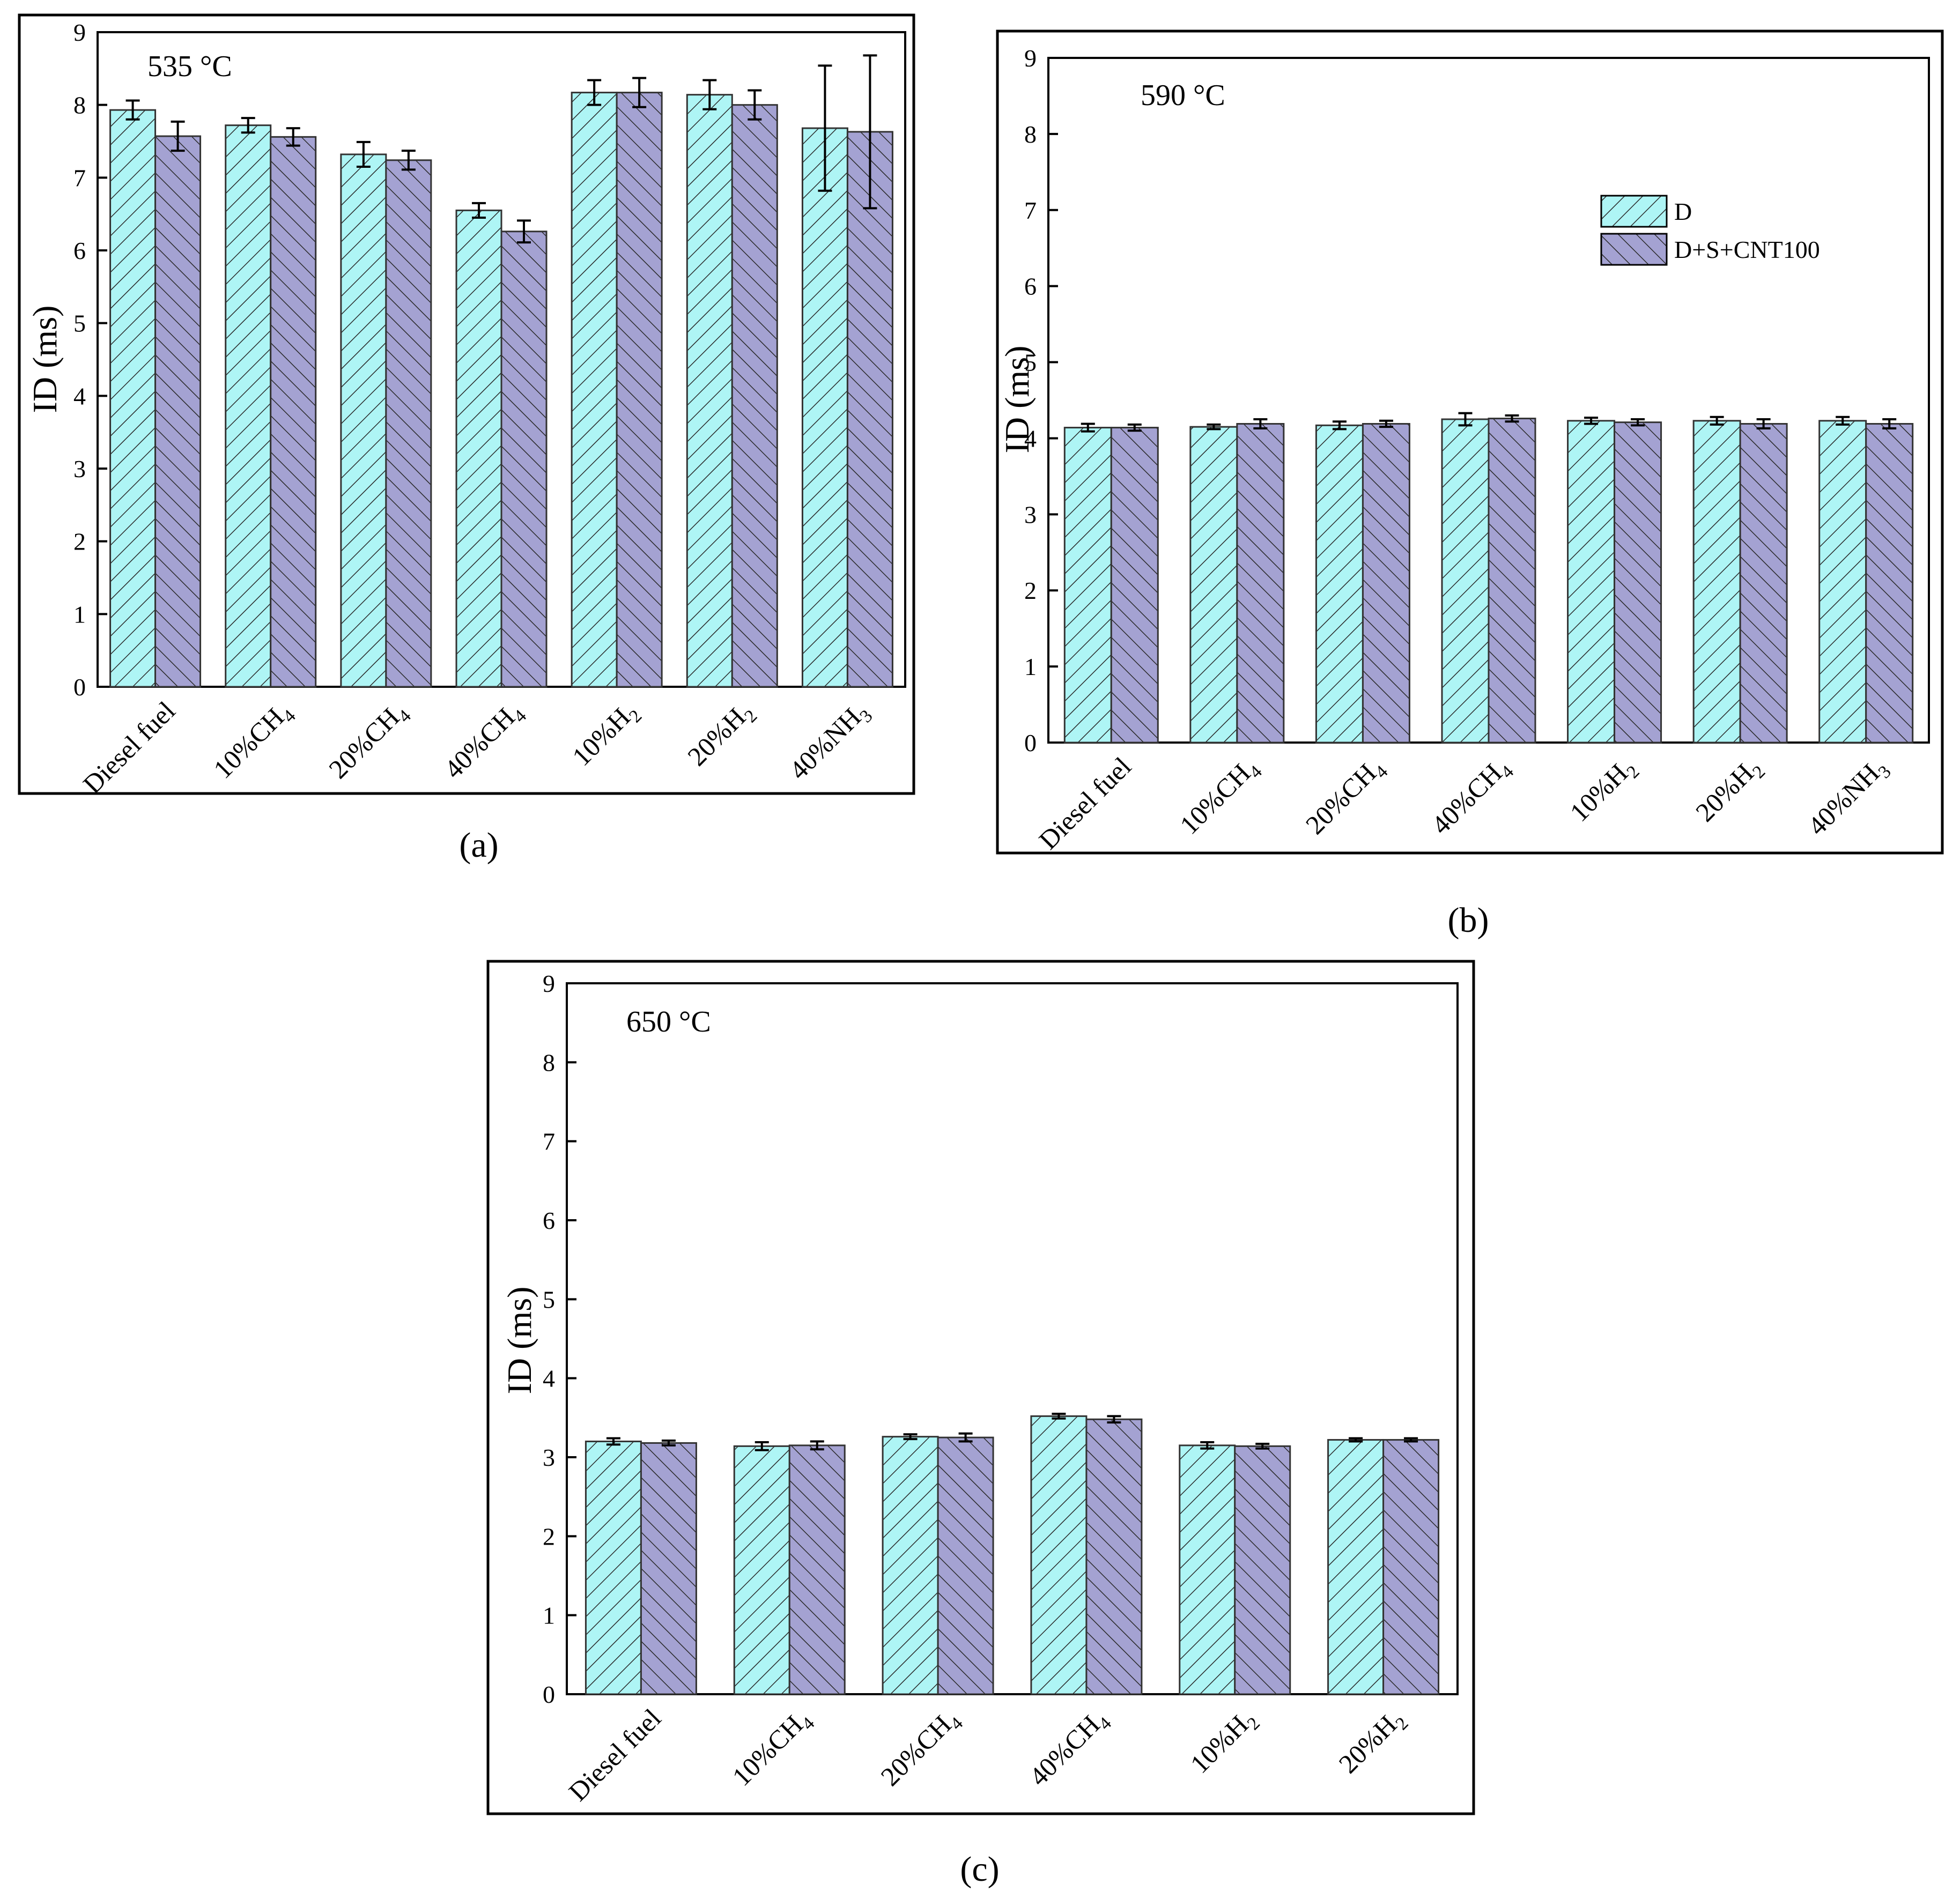 This screenshot has height=1899, width=1960. I want to click on panel-a-ytick-label: 6, so click(79, 250).